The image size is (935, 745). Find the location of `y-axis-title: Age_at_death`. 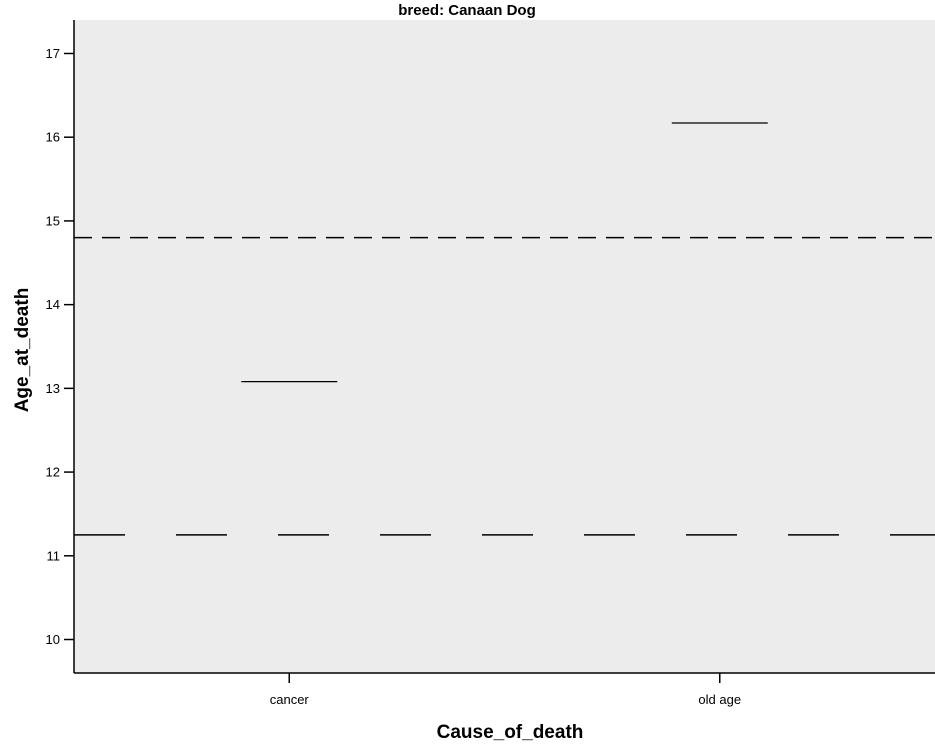

y-axis-title: Age_at_death is located at coordinates (22, 350).